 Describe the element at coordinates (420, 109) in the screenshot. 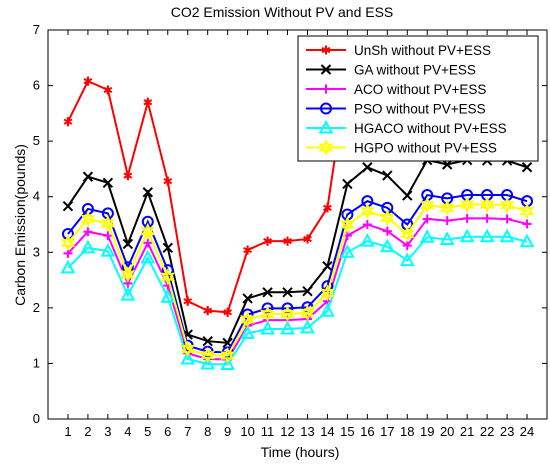

I see `legend-label: PSO without PV+ESS` at that location.